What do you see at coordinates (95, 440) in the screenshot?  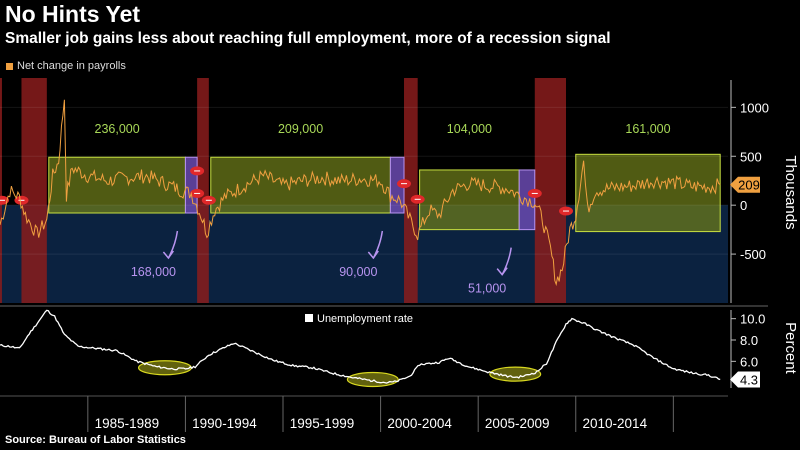 I see `source-note: Source: Bureau of Labor Statistics` at bounding box center [95, 440].